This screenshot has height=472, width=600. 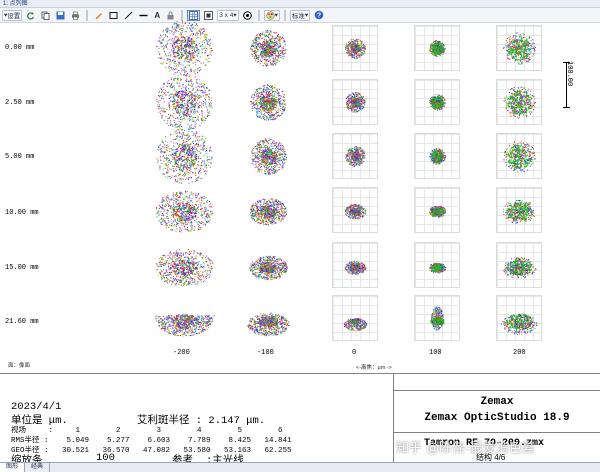 I want to click on save-icon, so click(x=60, y=15).